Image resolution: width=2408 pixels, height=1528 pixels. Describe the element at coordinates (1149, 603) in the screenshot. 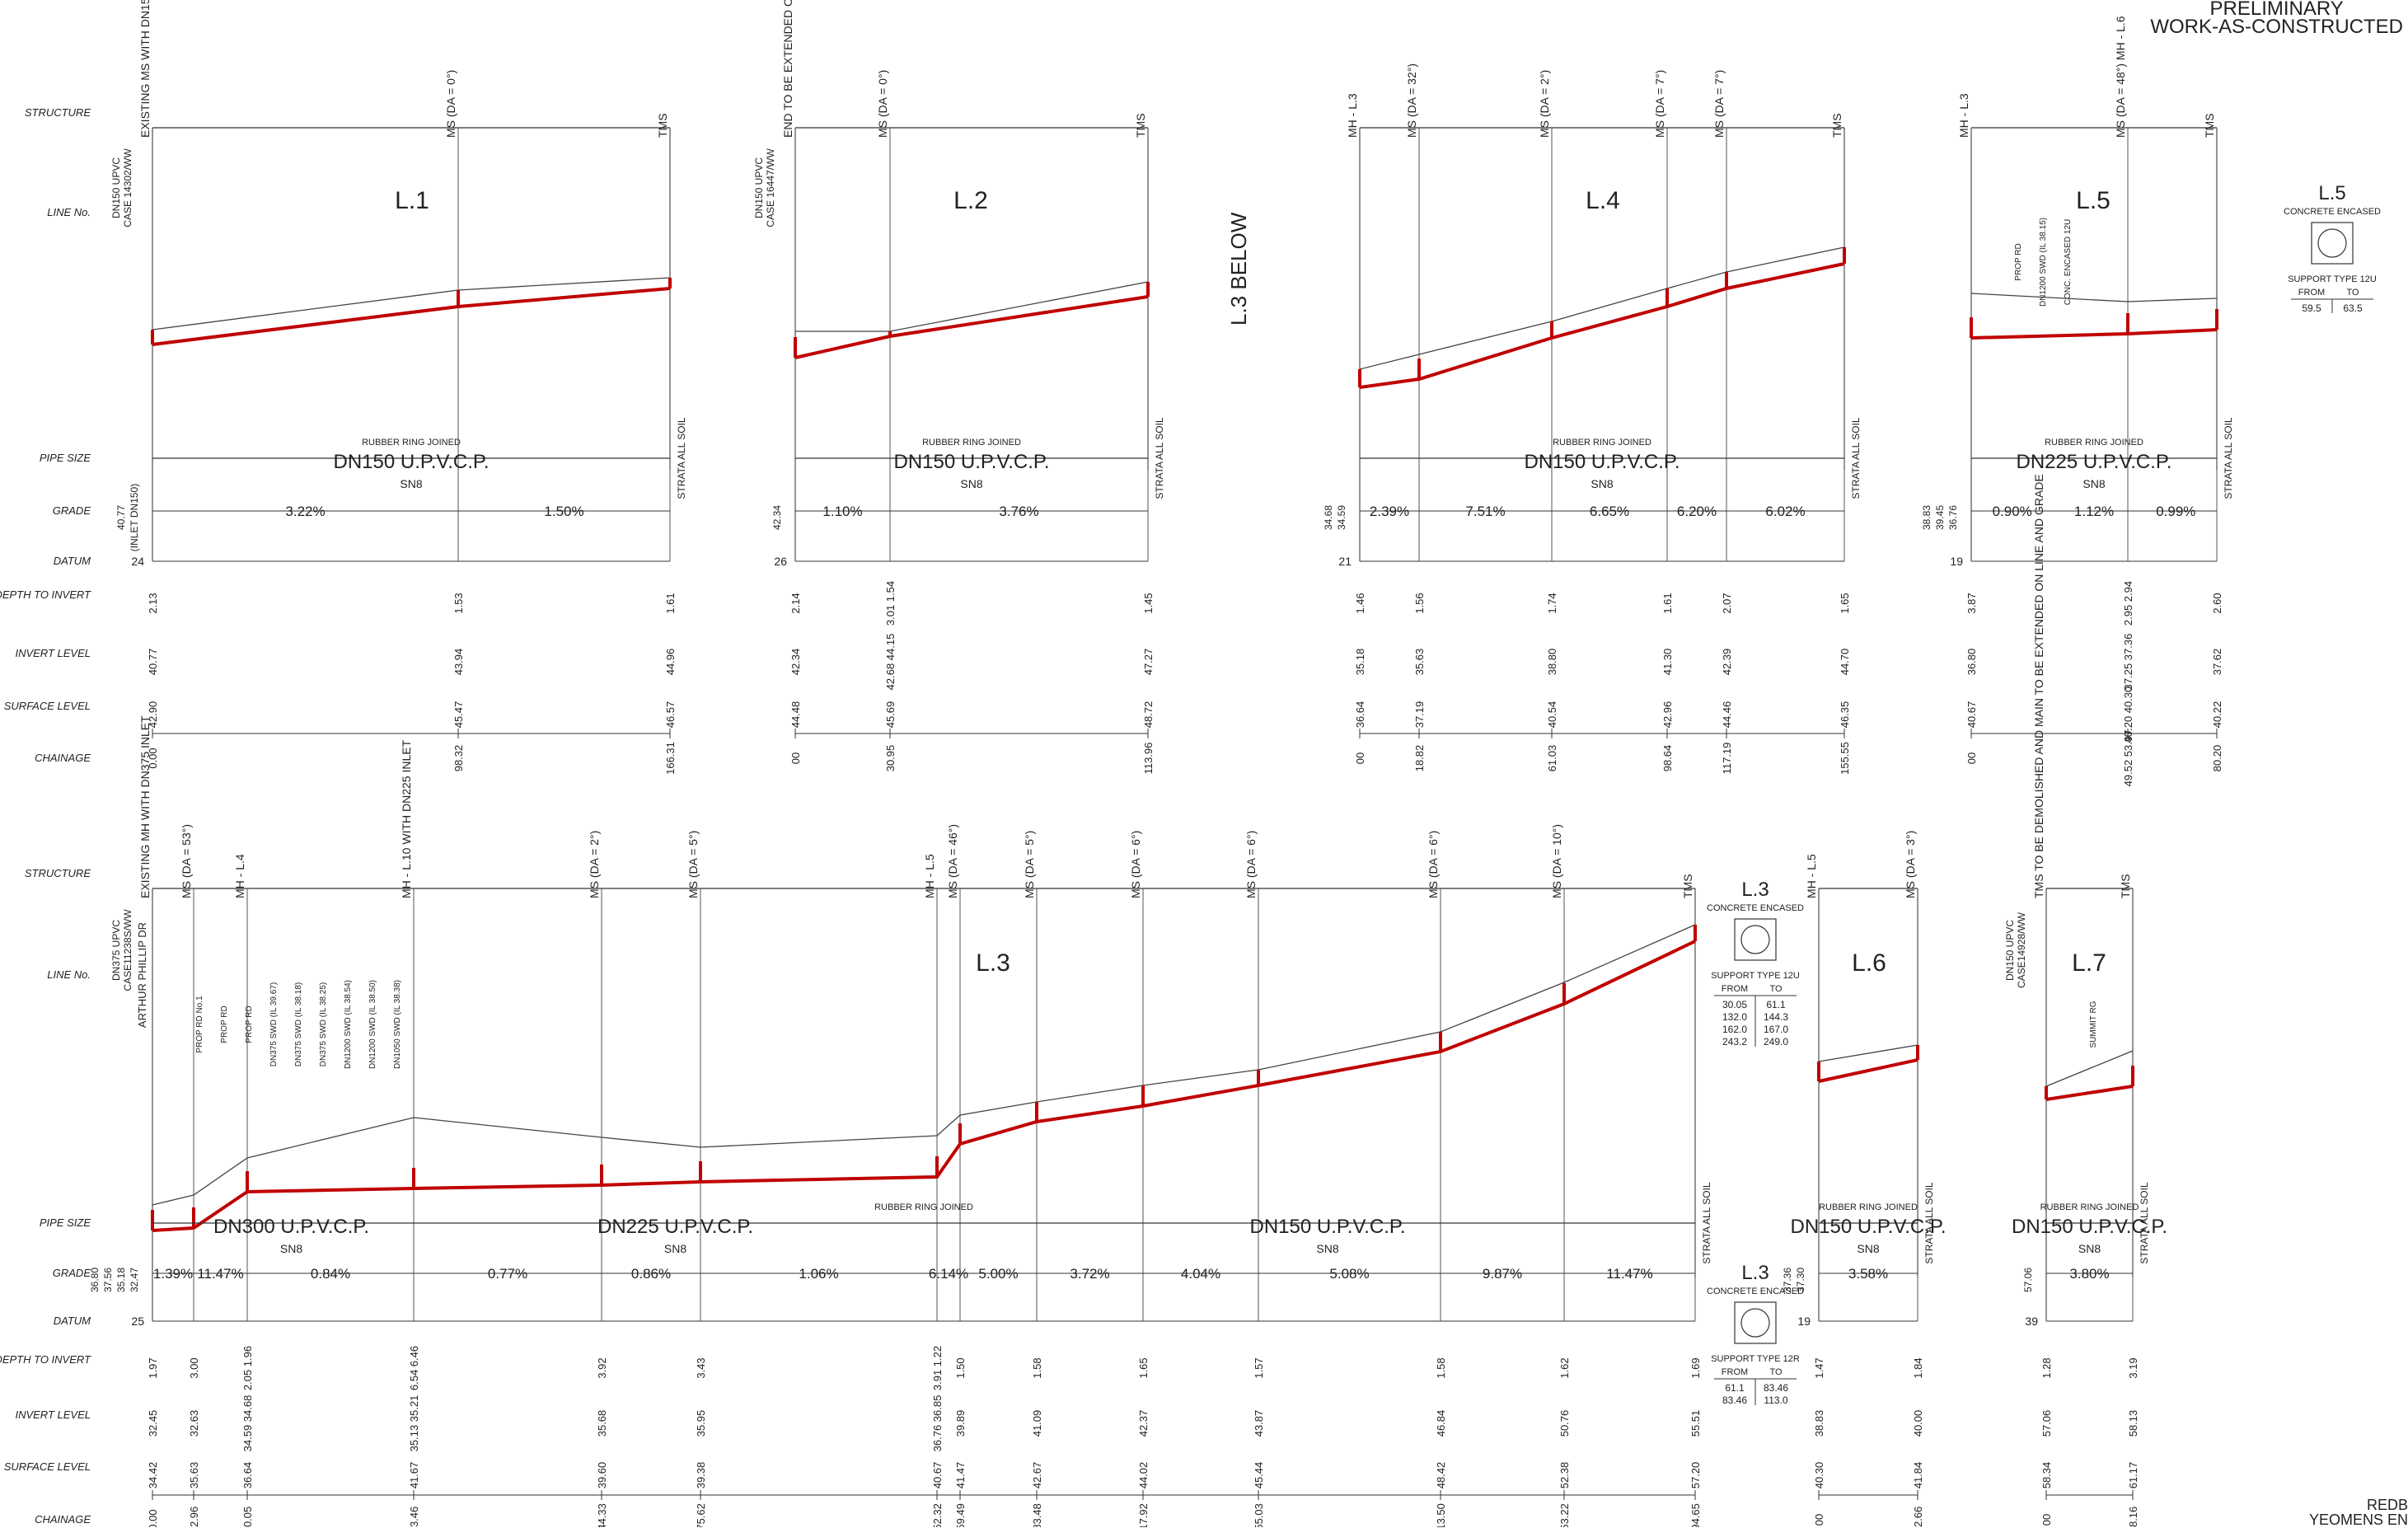

I see `depth-value: 1.45` at that location.